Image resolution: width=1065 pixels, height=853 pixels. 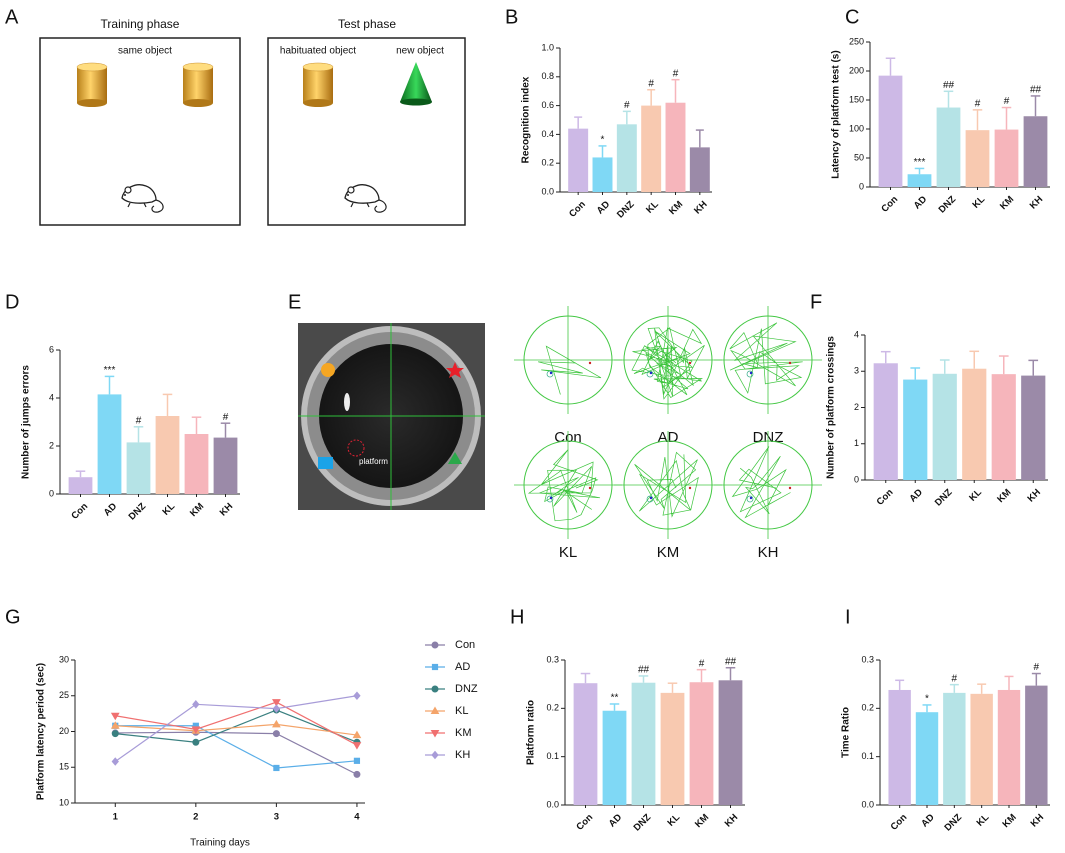 I want to click on panel-letter: F, so click(x=816, y=302).